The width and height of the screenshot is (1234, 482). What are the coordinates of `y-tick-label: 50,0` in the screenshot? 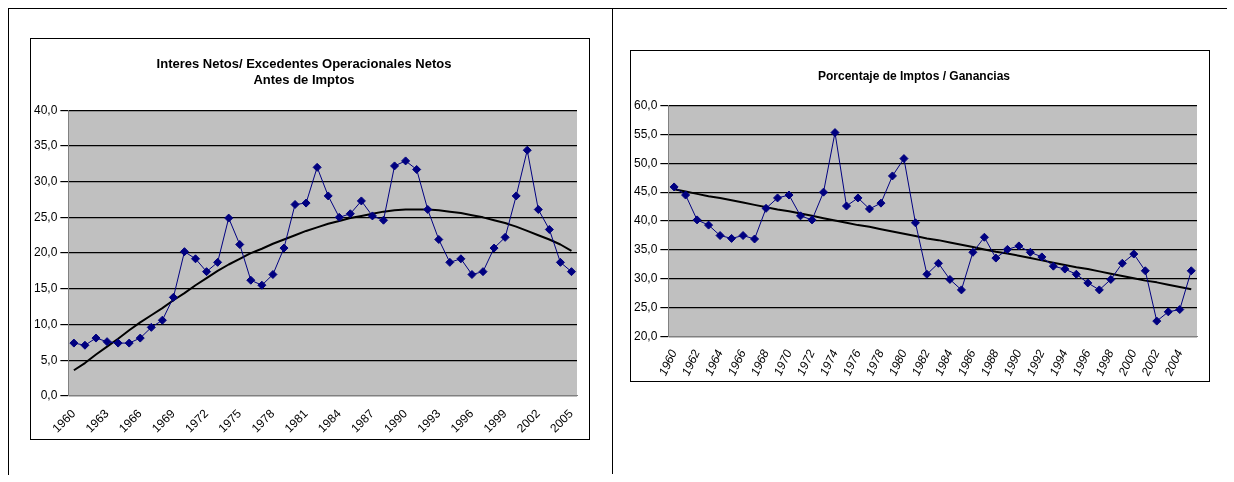 It's located at (646, 162).